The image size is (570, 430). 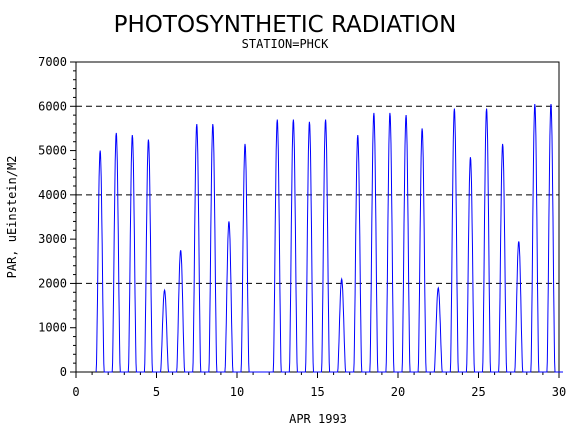 What do you see at coordinates (52, 239) in the screenshot?
I see `y-tick-label: 3000` at bounding box center [52, 239].